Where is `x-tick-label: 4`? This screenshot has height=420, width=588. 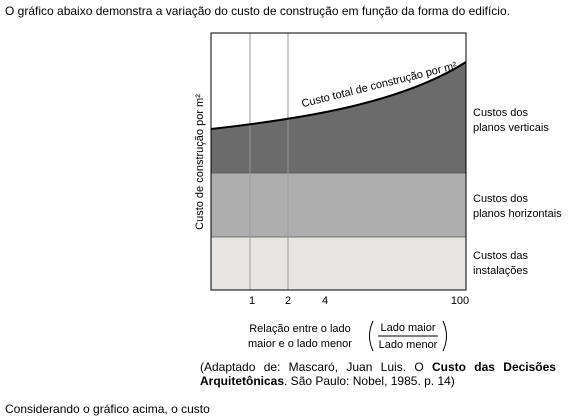 x-tick-label: 4 is located at coordinates (325, 301).